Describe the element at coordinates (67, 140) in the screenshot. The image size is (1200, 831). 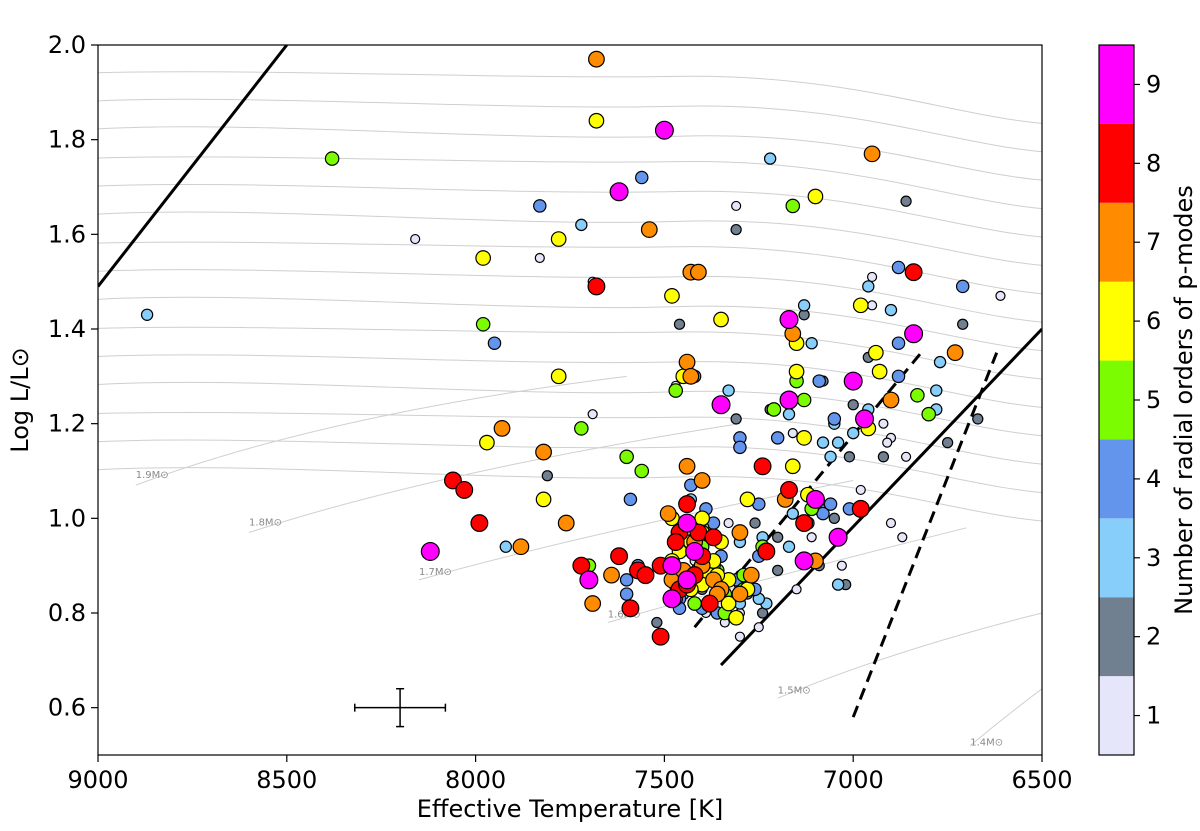
I see `y-tick-label: 1.8` at that location.